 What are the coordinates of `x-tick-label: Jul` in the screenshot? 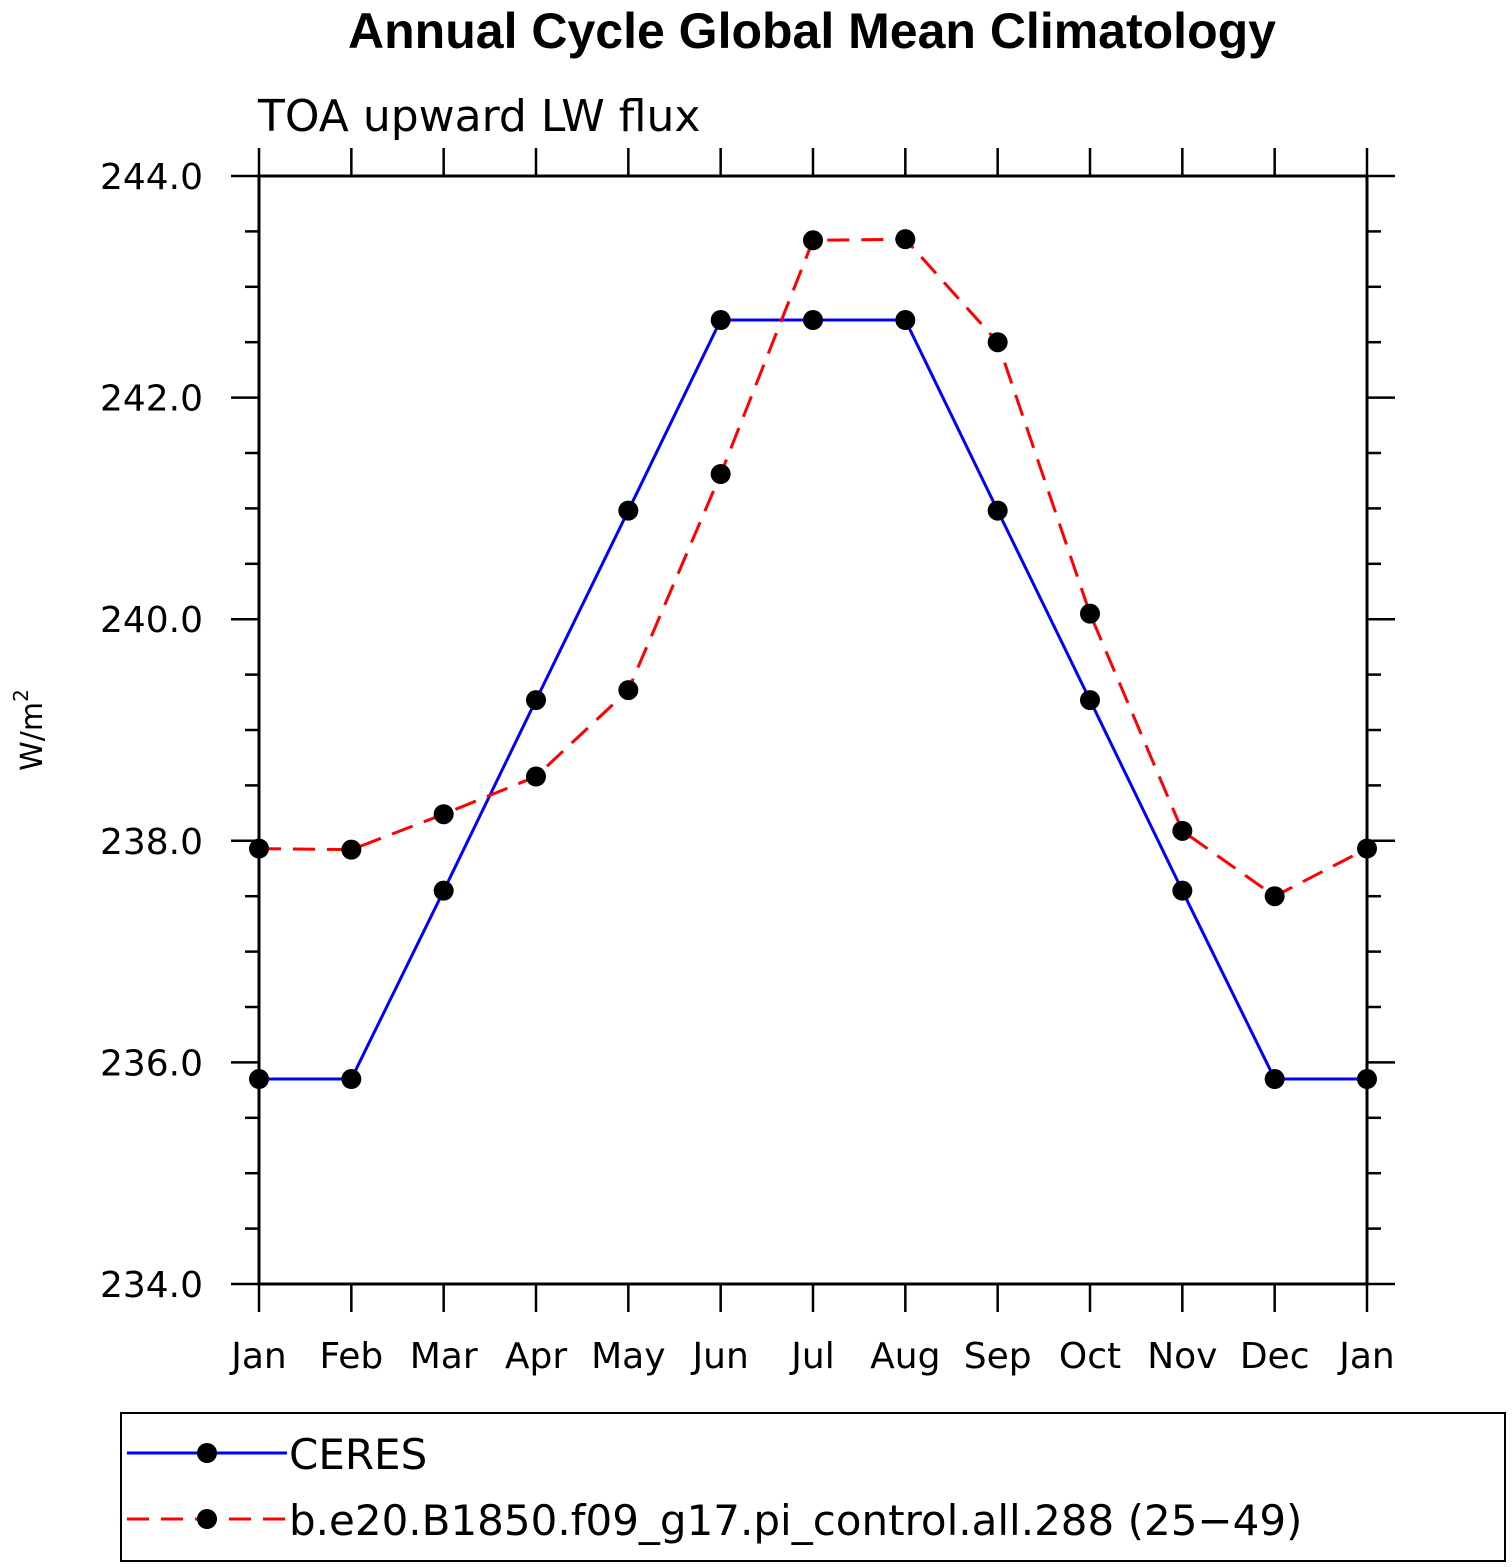 It's located at (811, 1356).